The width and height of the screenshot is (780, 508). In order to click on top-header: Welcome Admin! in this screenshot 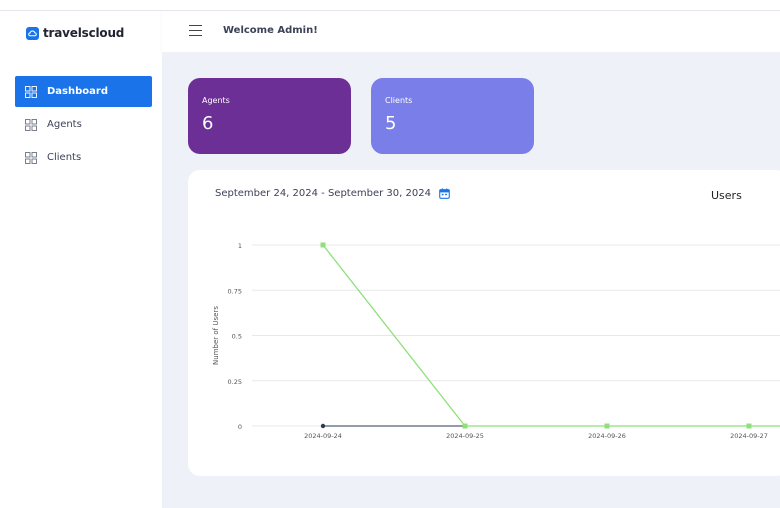, I will do `click(471, 32)`.